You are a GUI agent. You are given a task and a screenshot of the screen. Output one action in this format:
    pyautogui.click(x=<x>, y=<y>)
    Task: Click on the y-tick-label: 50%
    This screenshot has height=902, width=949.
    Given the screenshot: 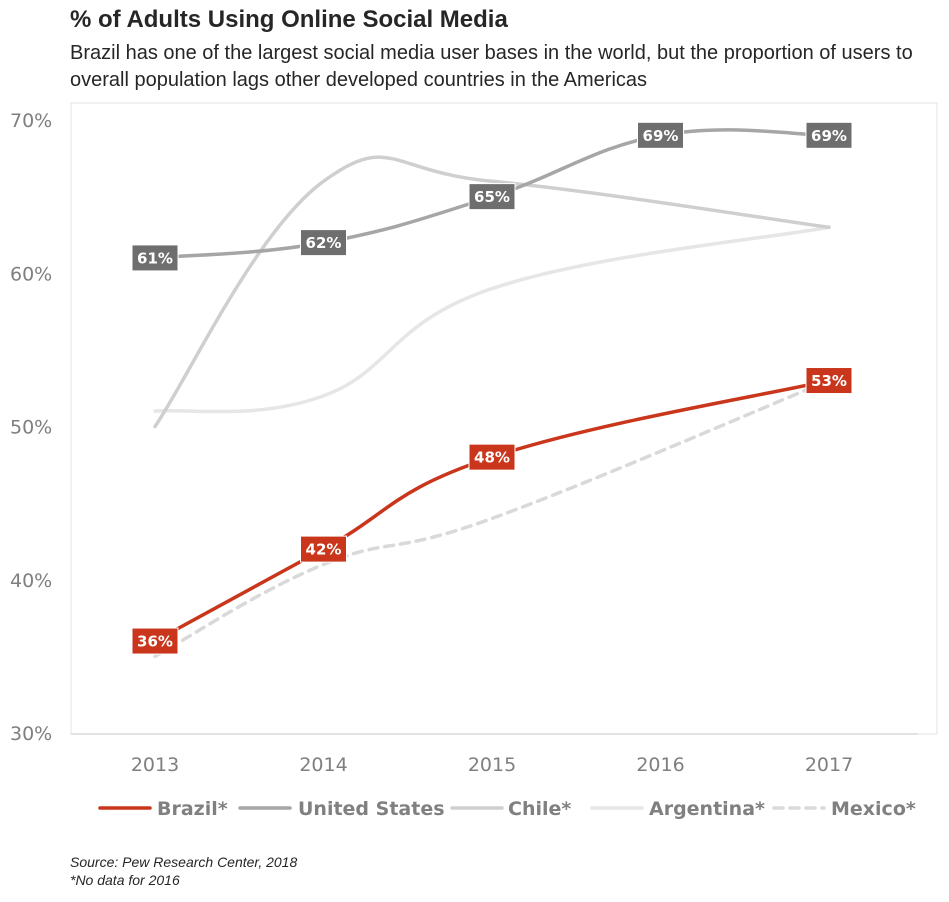 What is the action you would take?
    pyautogui.click(x=31, y=428)
    